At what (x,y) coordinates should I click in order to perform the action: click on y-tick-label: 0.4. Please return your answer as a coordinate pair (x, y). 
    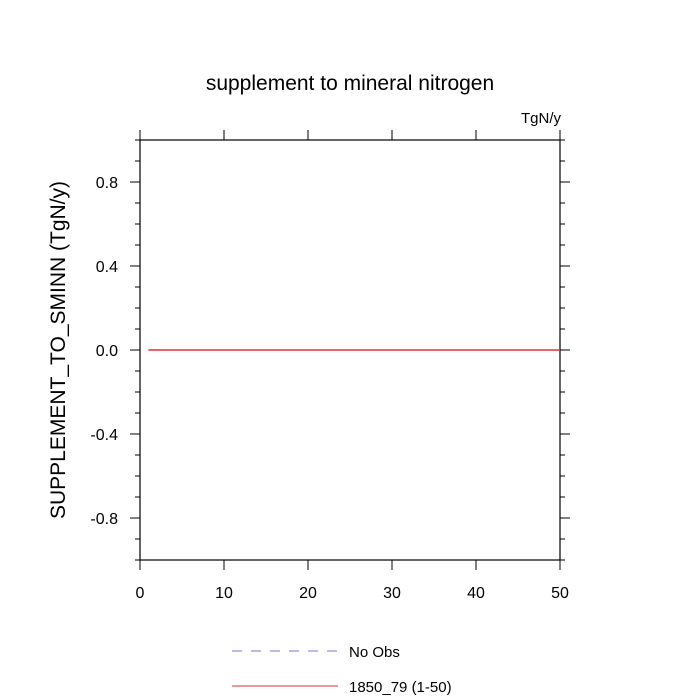
    Looking at the image, I should click on (107, 267).